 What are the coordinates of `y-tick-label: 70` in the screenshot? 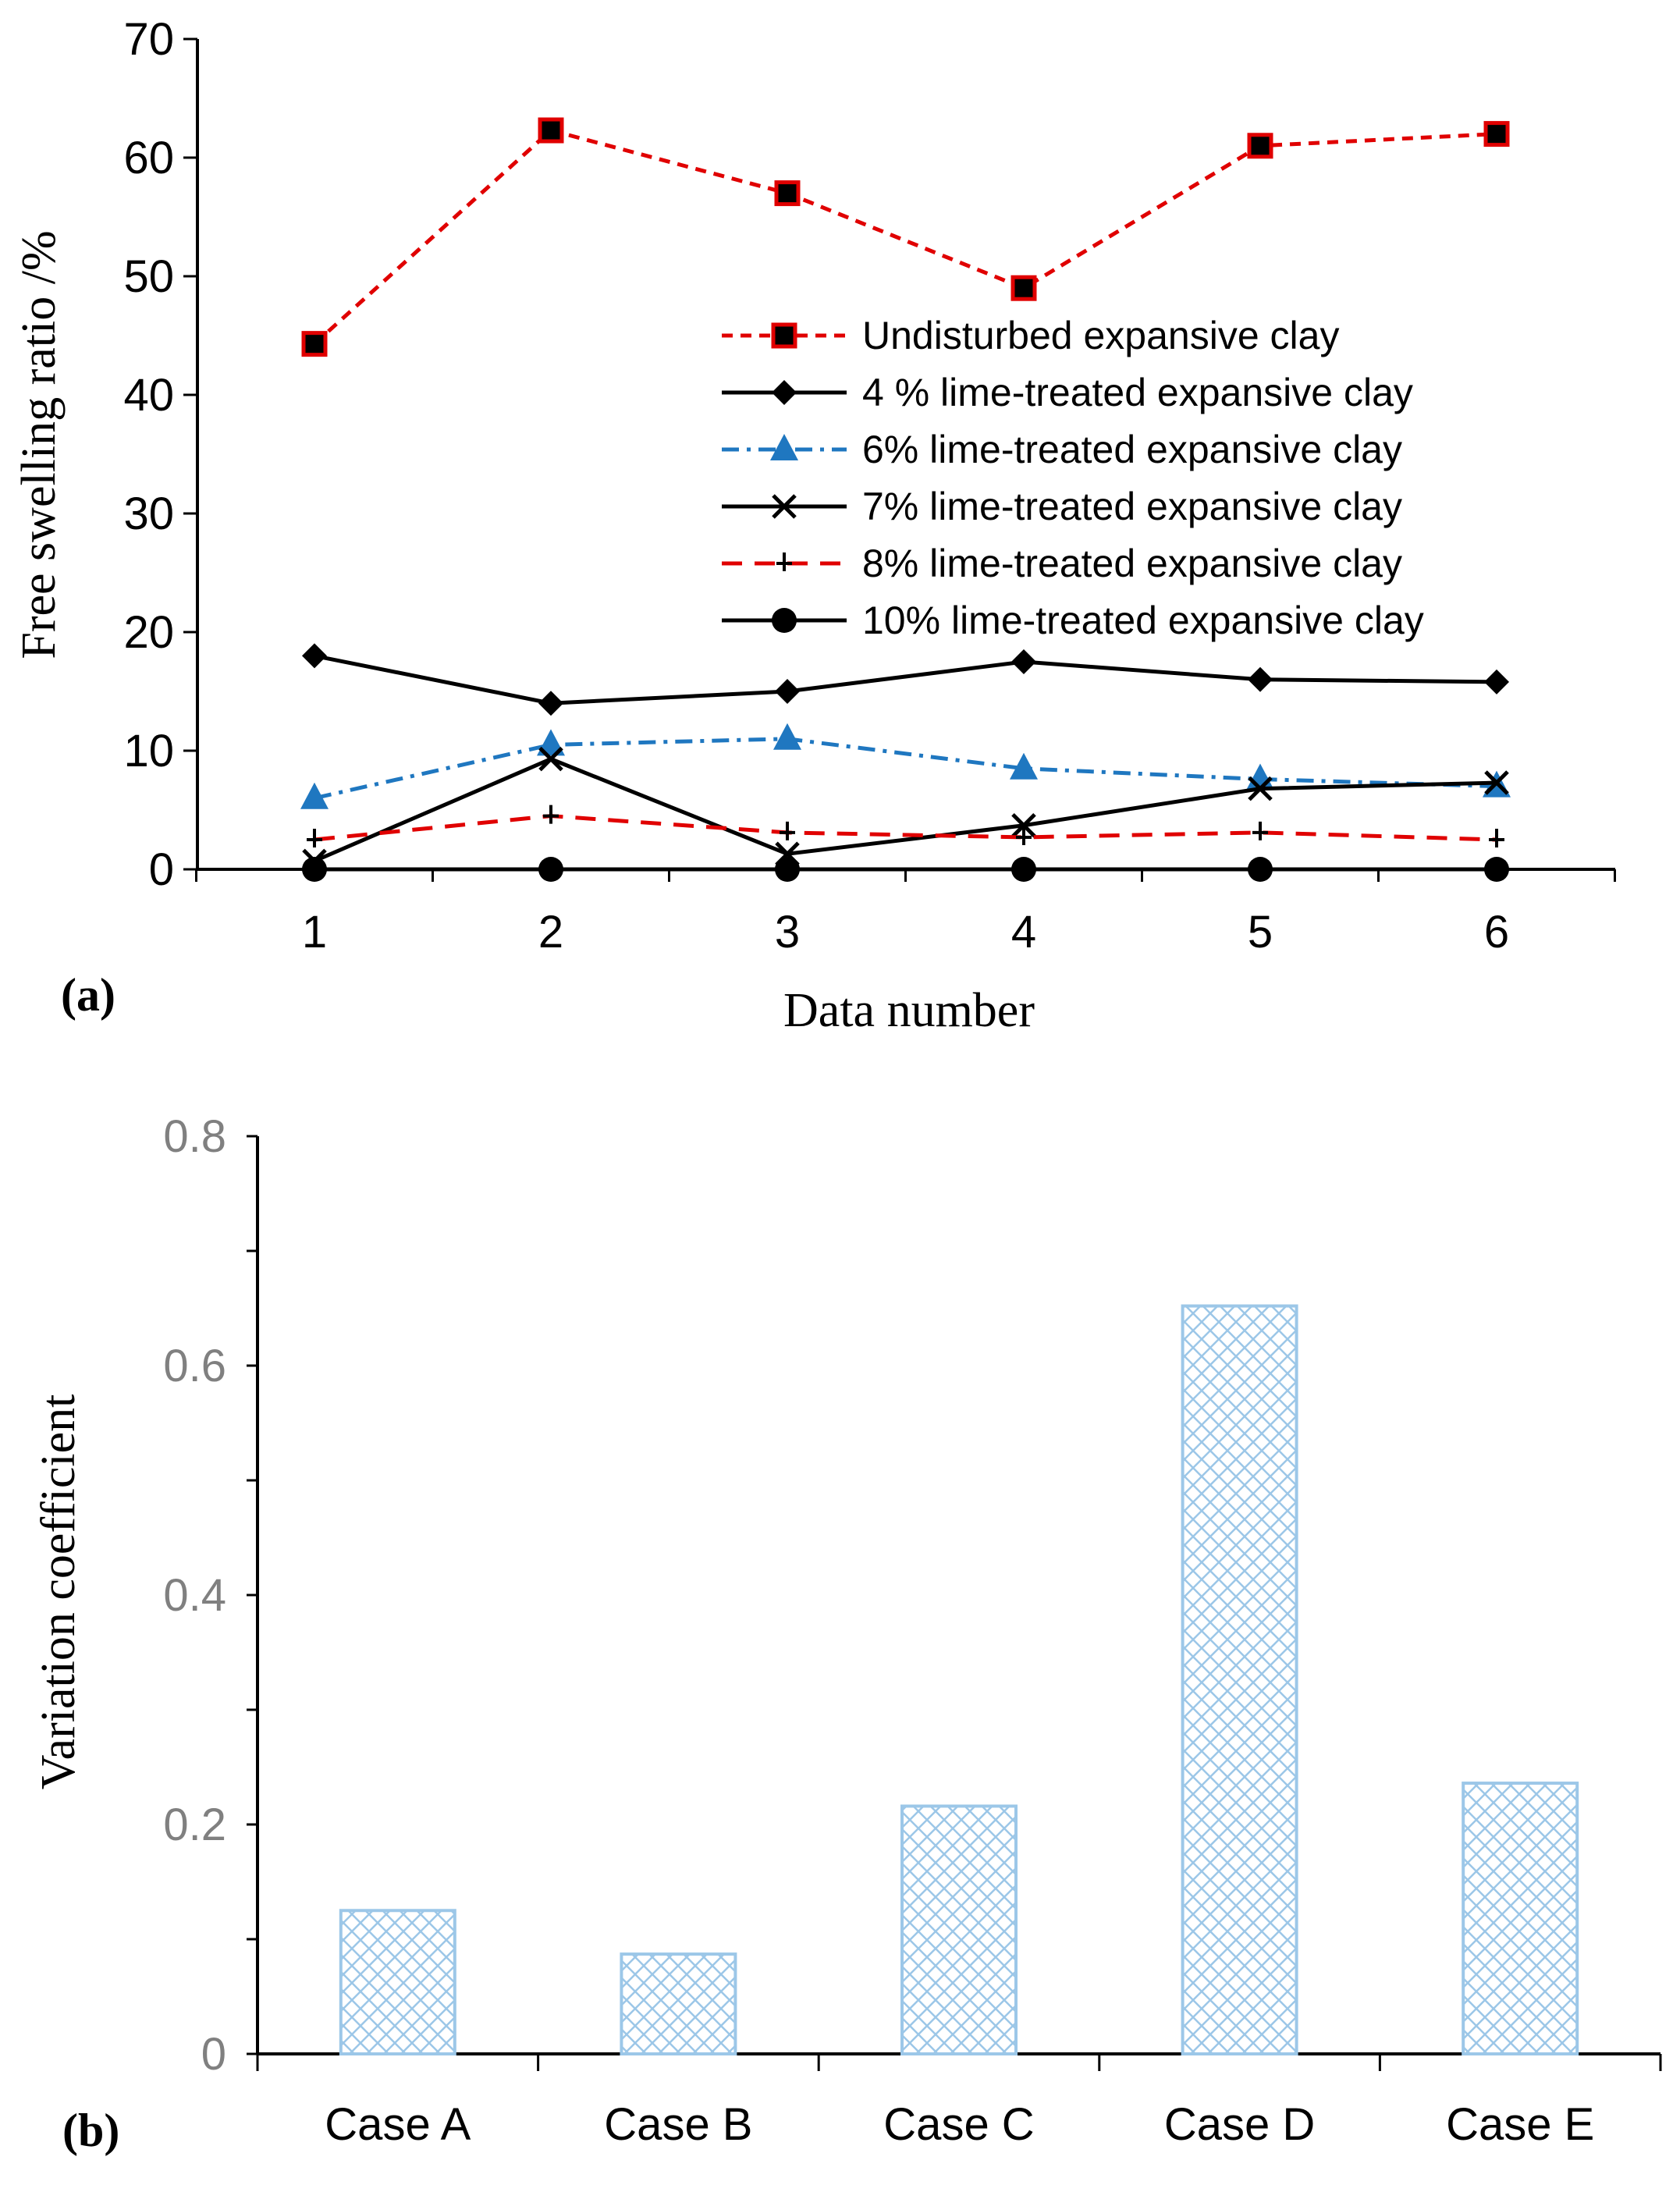 It's located at (148, 40).